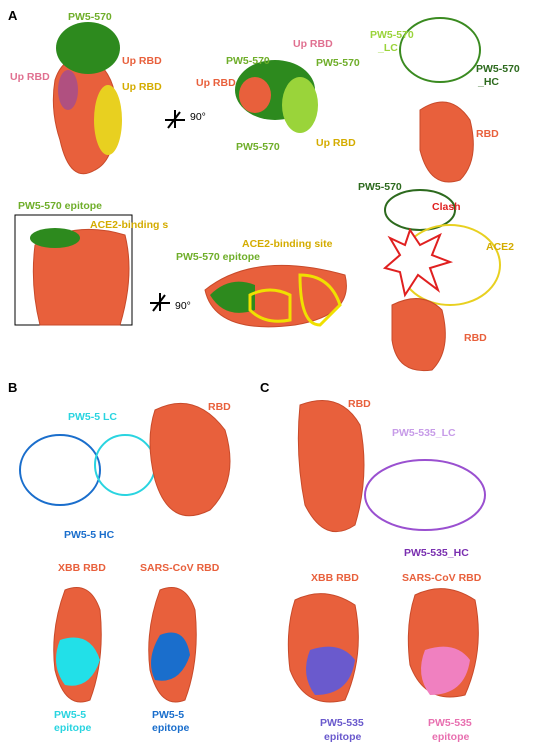 The image size is (533, 749). What do you see at coordinates (13, 15) in the screenshot?
I see `panel-letter: A` at bounding box center [13, 15].